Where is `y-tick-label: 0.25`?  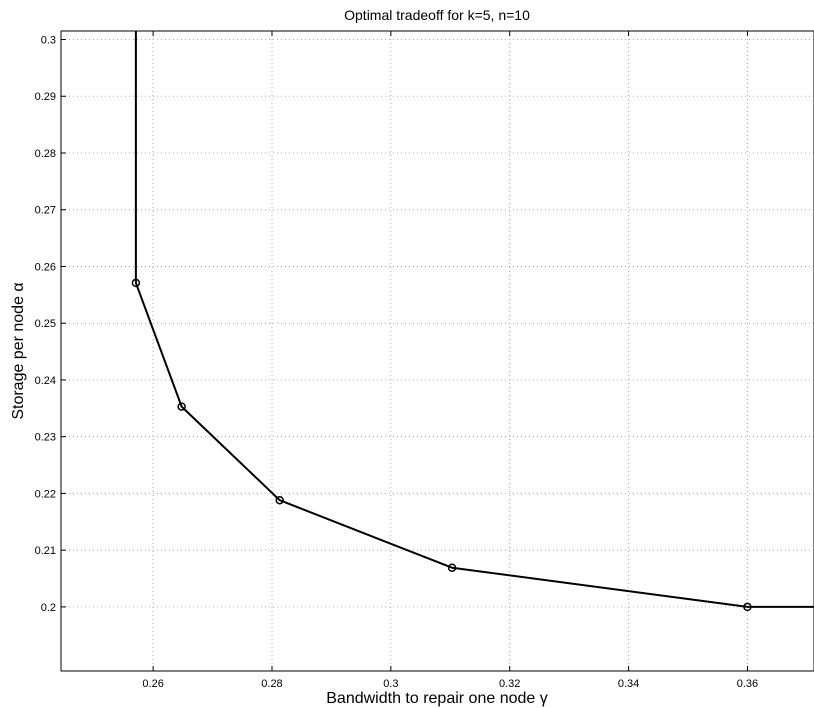
y-tick-label: 0.25 is located at coordinates (45, 324).